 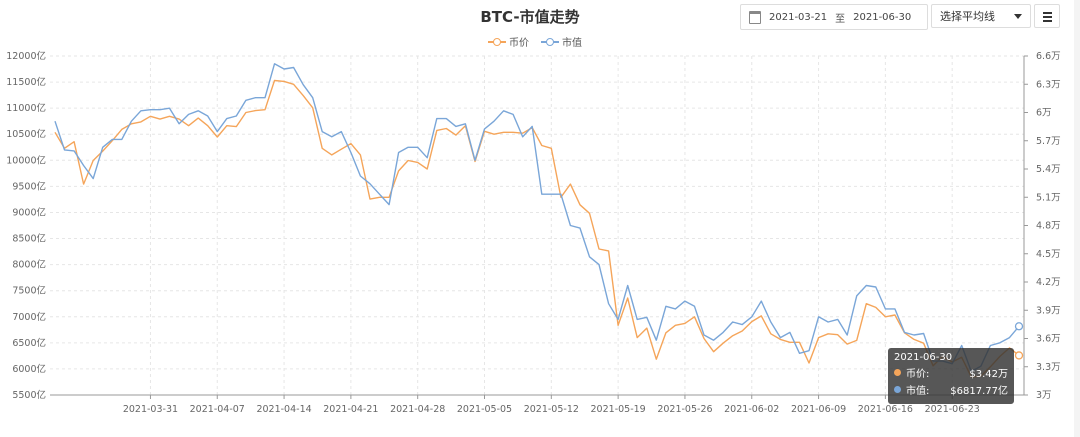 I want to click on y-right-tick-label: 6.3万, so click(x=1048, y=84).